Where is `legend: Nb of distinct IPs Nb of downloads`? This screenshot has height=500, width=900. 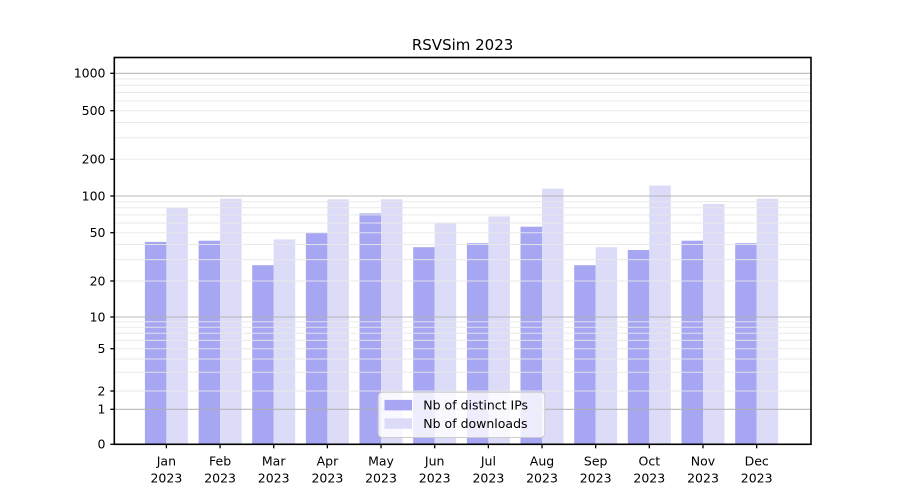
legend: Nb of distinct IPs Nb of downloads is located at coordinates (461, 414).